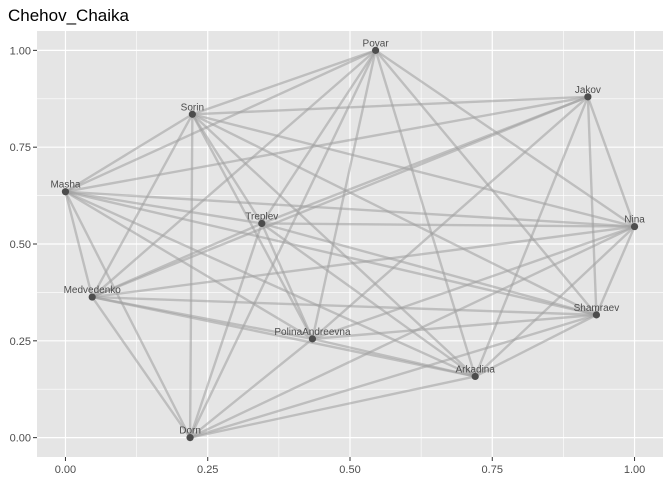  Describe the element at coordinates (20, 245) in the screenshot. I see `y-tick-label: 0.50` at that location.